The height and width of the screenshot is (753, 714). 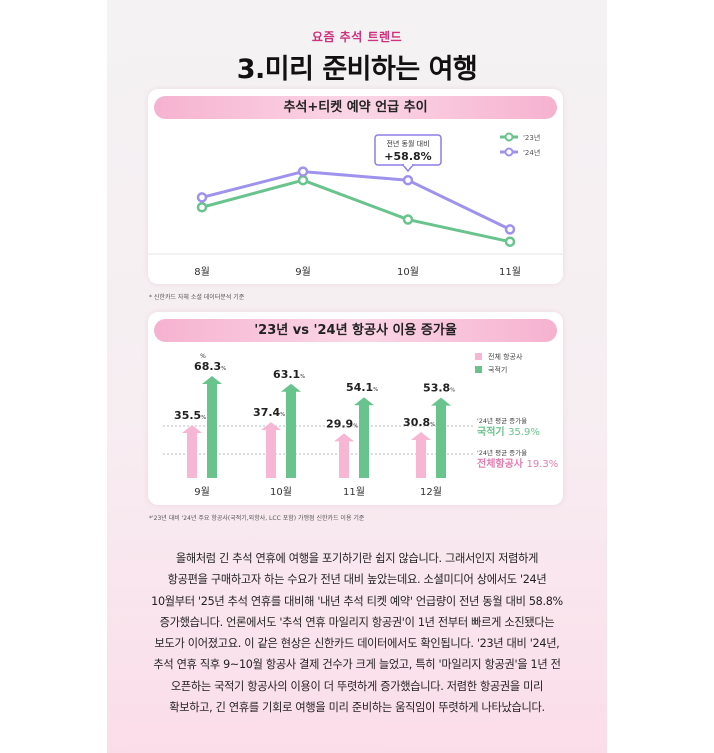 What do you see at coordinates (431, 492) in the screenshot?
I see `x-tick-label: 12월` at bounding box center [431, 492].